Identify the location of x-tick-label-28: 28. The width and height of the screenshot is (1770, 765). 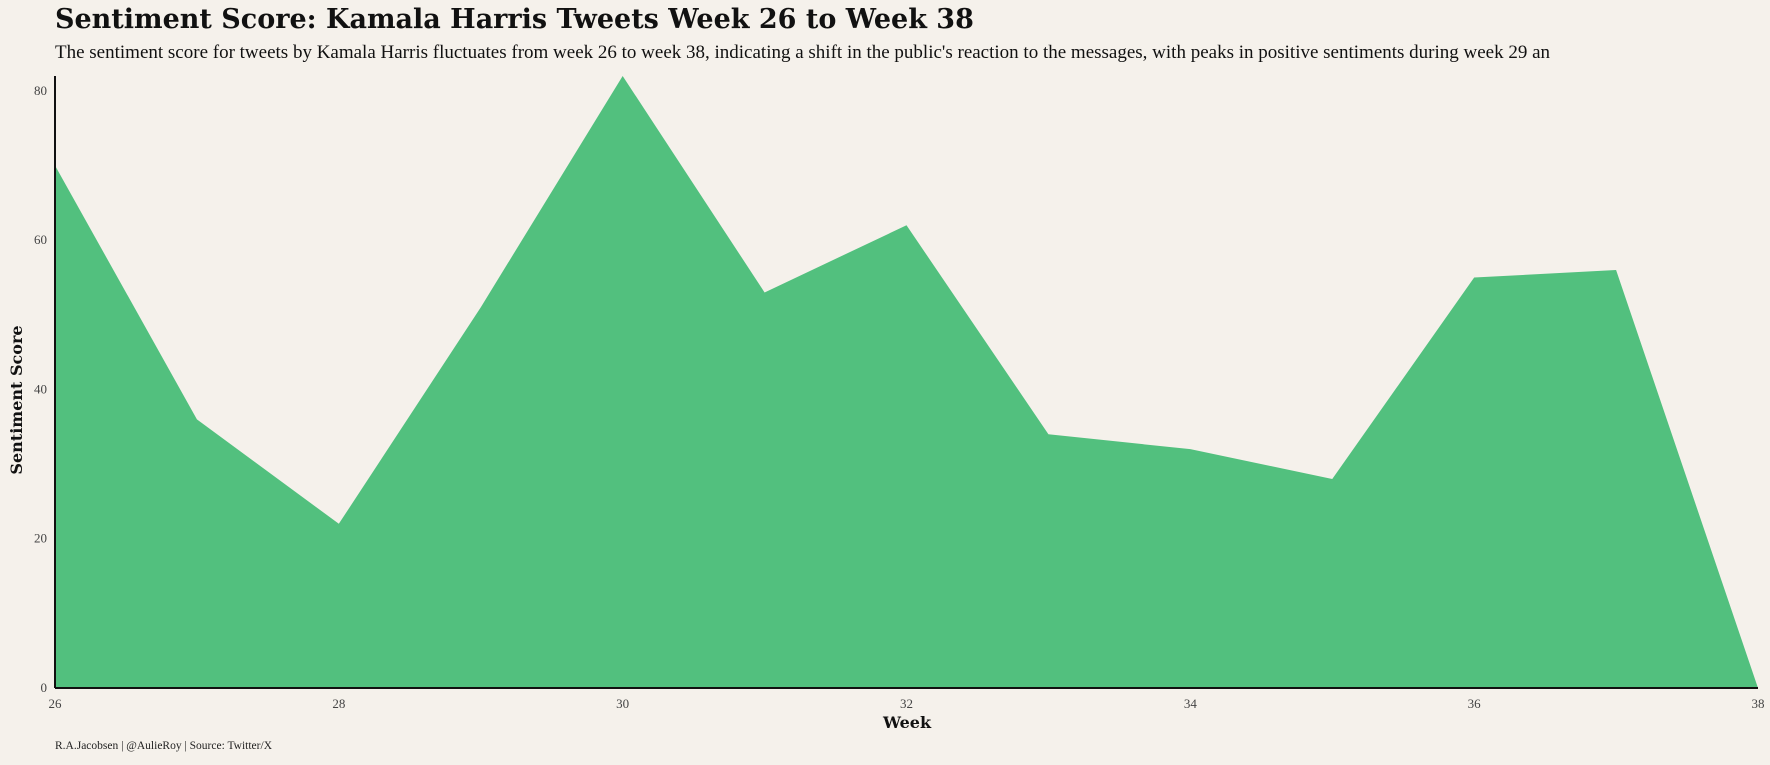
(338, 703).